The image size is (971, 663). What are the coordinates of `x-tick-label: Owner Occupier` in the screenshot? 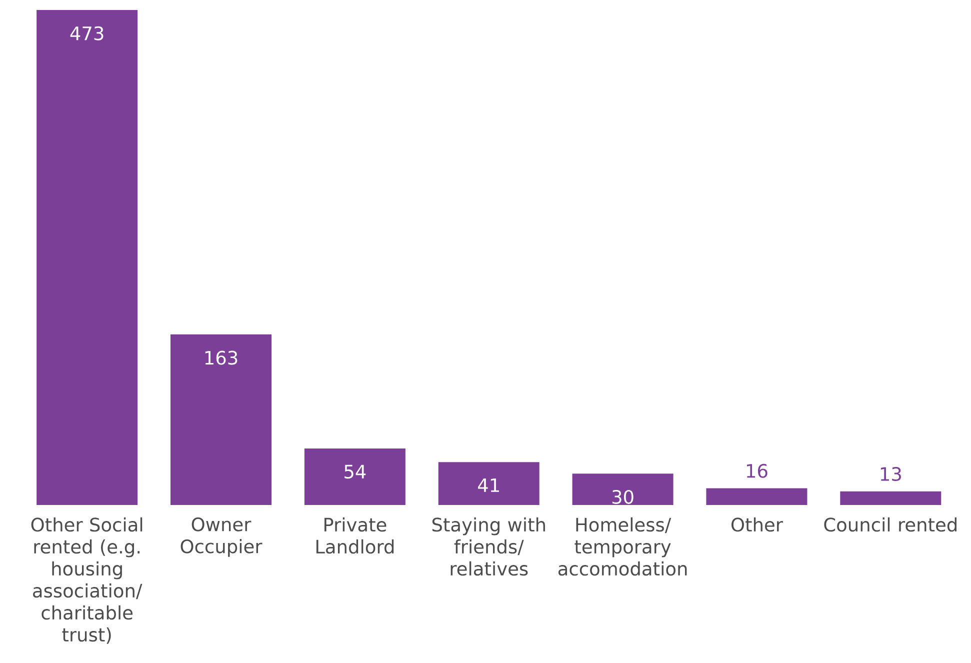 It's located at (221, 537).